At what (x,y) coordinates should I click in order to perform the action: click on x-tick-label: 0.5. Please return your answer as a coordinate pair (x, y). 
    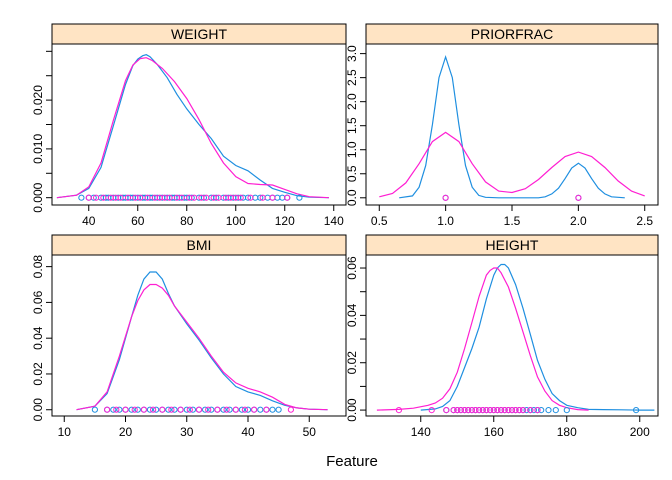
    Looking at the image, I should click on (379, 221).